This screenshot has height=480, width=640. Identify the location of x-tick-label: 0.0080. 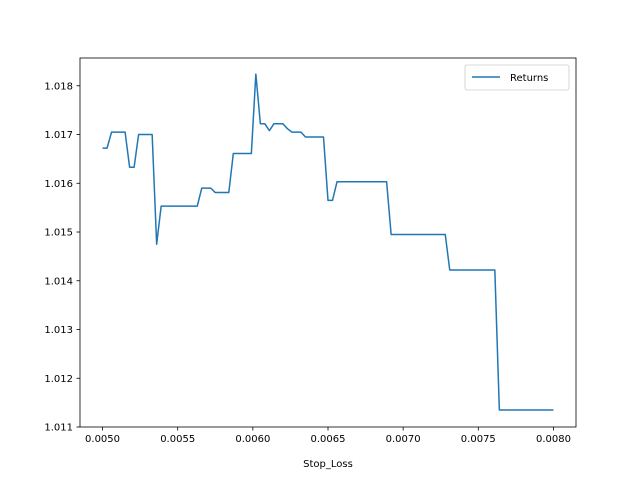
(553, 439).